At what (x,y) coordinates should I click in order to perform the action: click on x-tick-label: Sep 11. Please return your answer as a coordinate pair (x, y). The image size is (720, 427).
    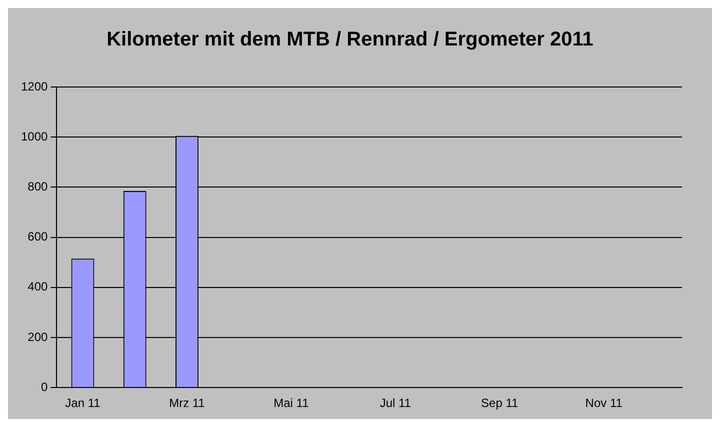
    Looking at the image, I should click on (500, 403).